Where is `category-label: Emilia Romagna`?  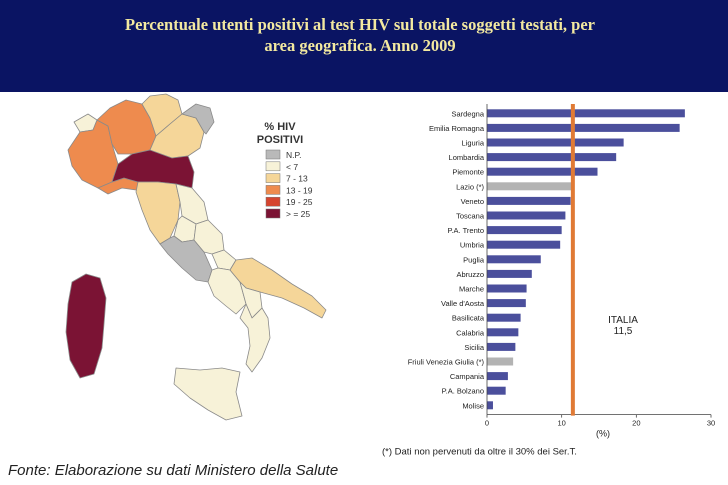 category-label: Emilia Romagna is located at coordinates (457, 128).